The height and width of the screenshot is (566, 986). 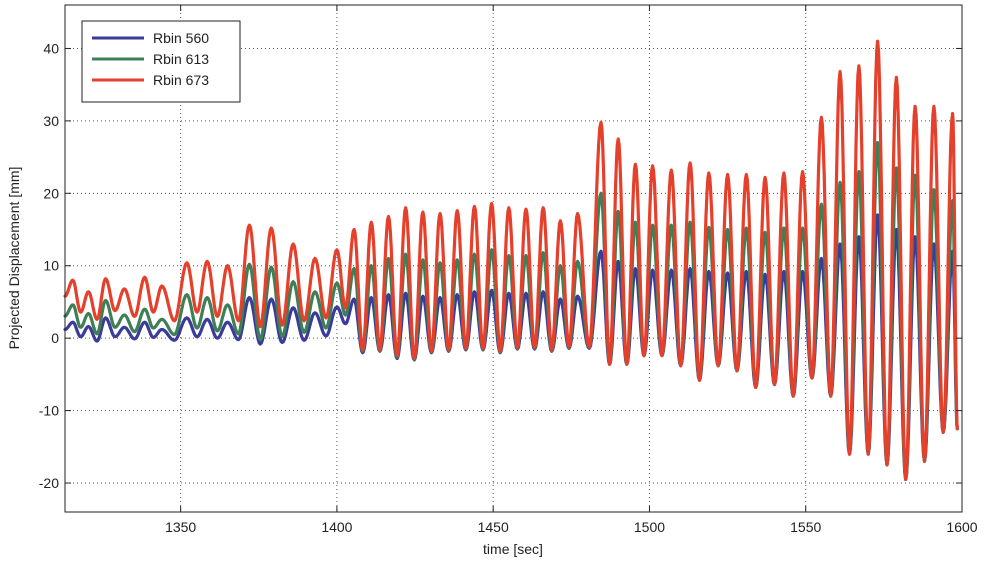 I want to click on x-tick-label: 1600, so click(x=961, y=527).